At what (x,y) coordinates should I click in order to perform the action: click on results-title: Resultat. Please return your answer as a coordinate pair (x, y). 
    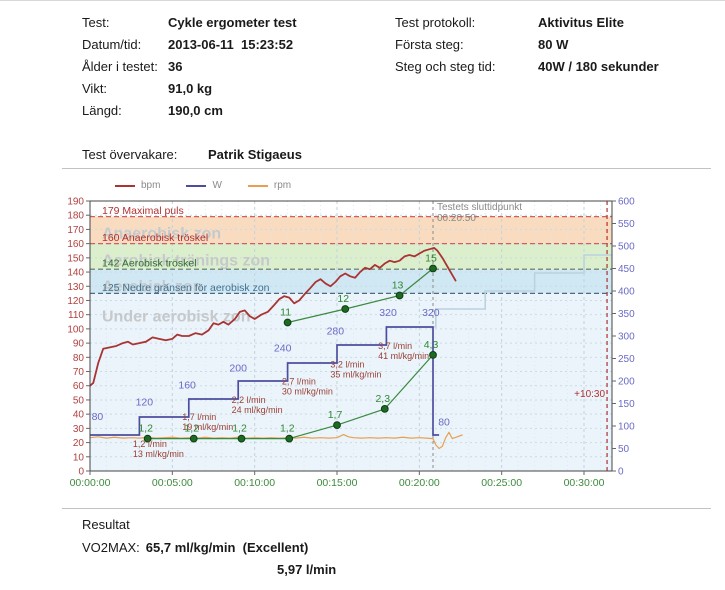
    Looking at the image, I should click on (106, 524).